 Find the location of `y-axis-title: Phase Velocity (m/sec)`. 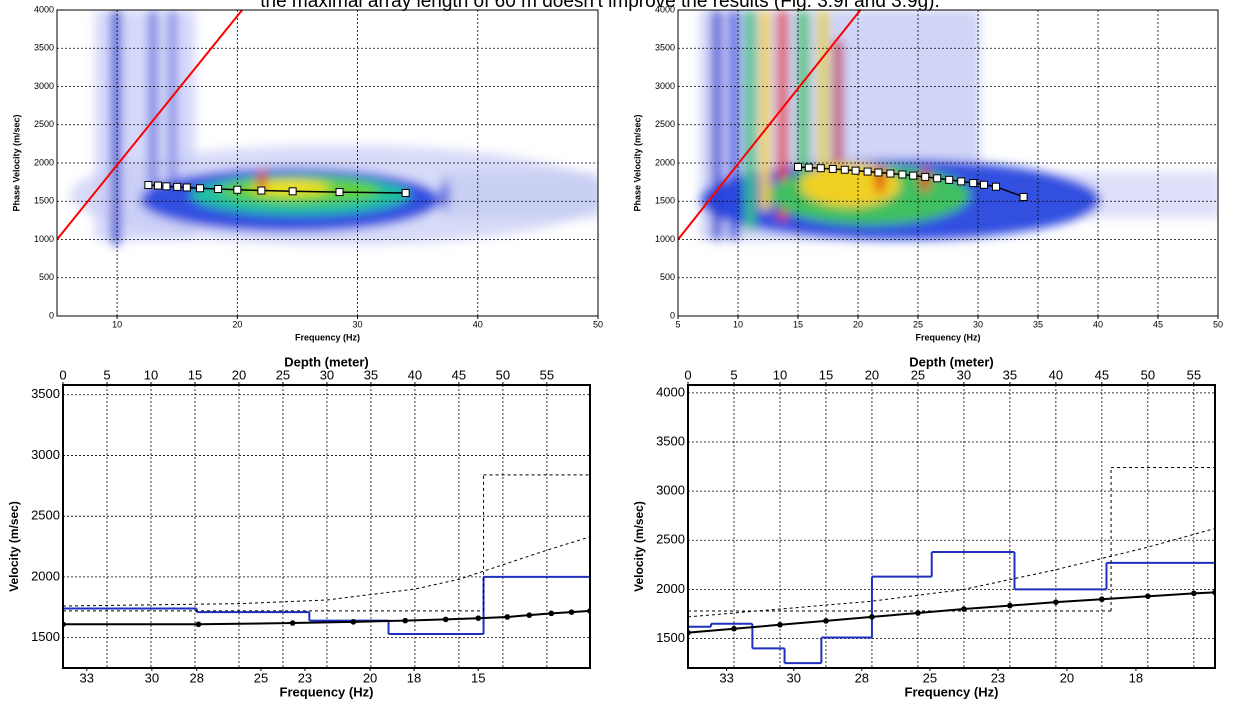

y-axis-title: Phase Velocity (m/sec) is located at coordinates (637, 162).